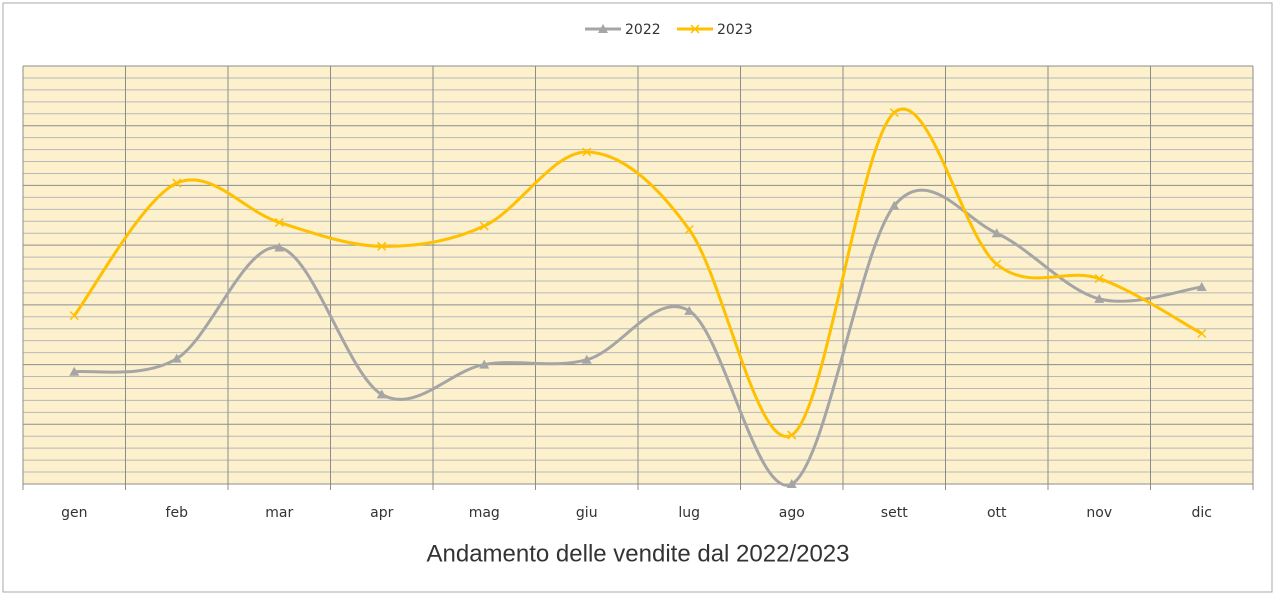 The width and height of the screenshot is (1275, 599). I want to click on x-tick-label: mar, so click(279, 513).